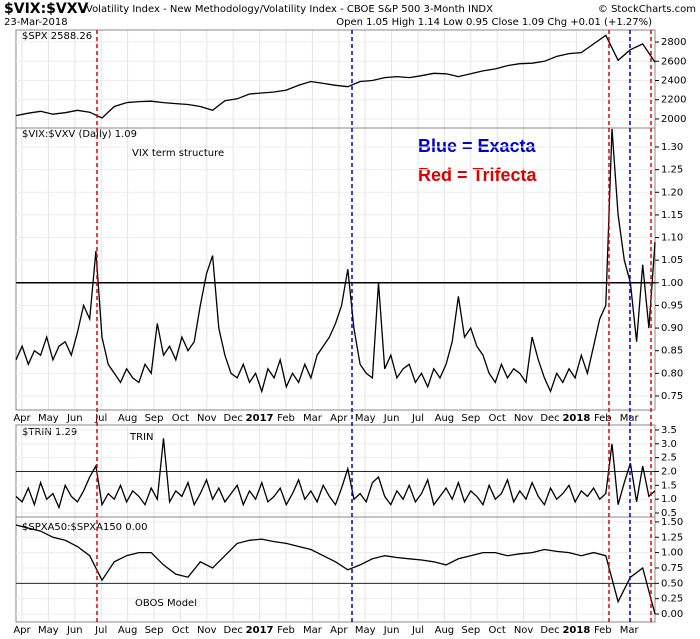 The height and width of the screenshot is (639, 700). What do you see at coordinates (672, 192) in the screenshot?
I see `y-tick-label: 1.20` at bounding box center [672, 192].